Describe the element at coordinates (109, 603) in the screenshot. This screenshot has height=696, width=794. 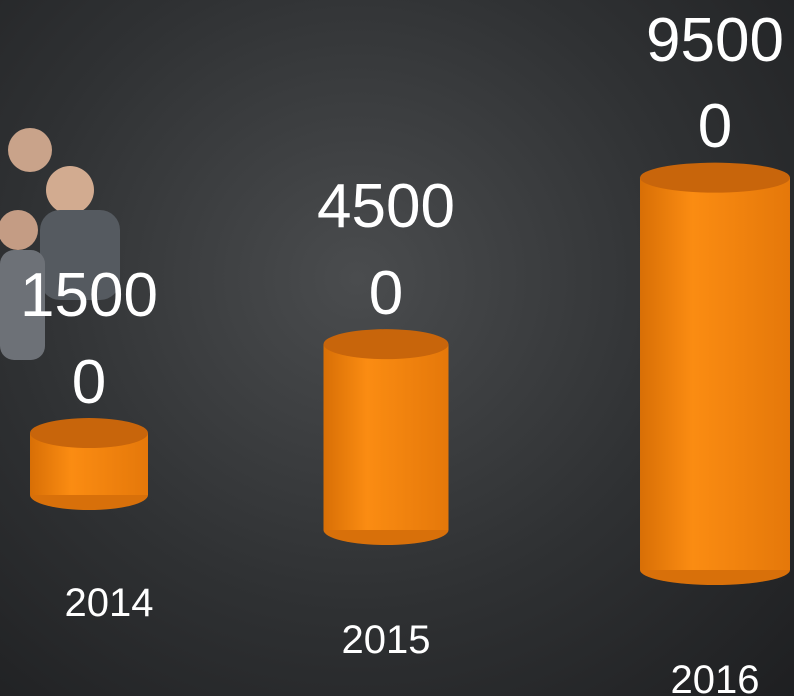
I see `x-tick-label: 2014` at that location.